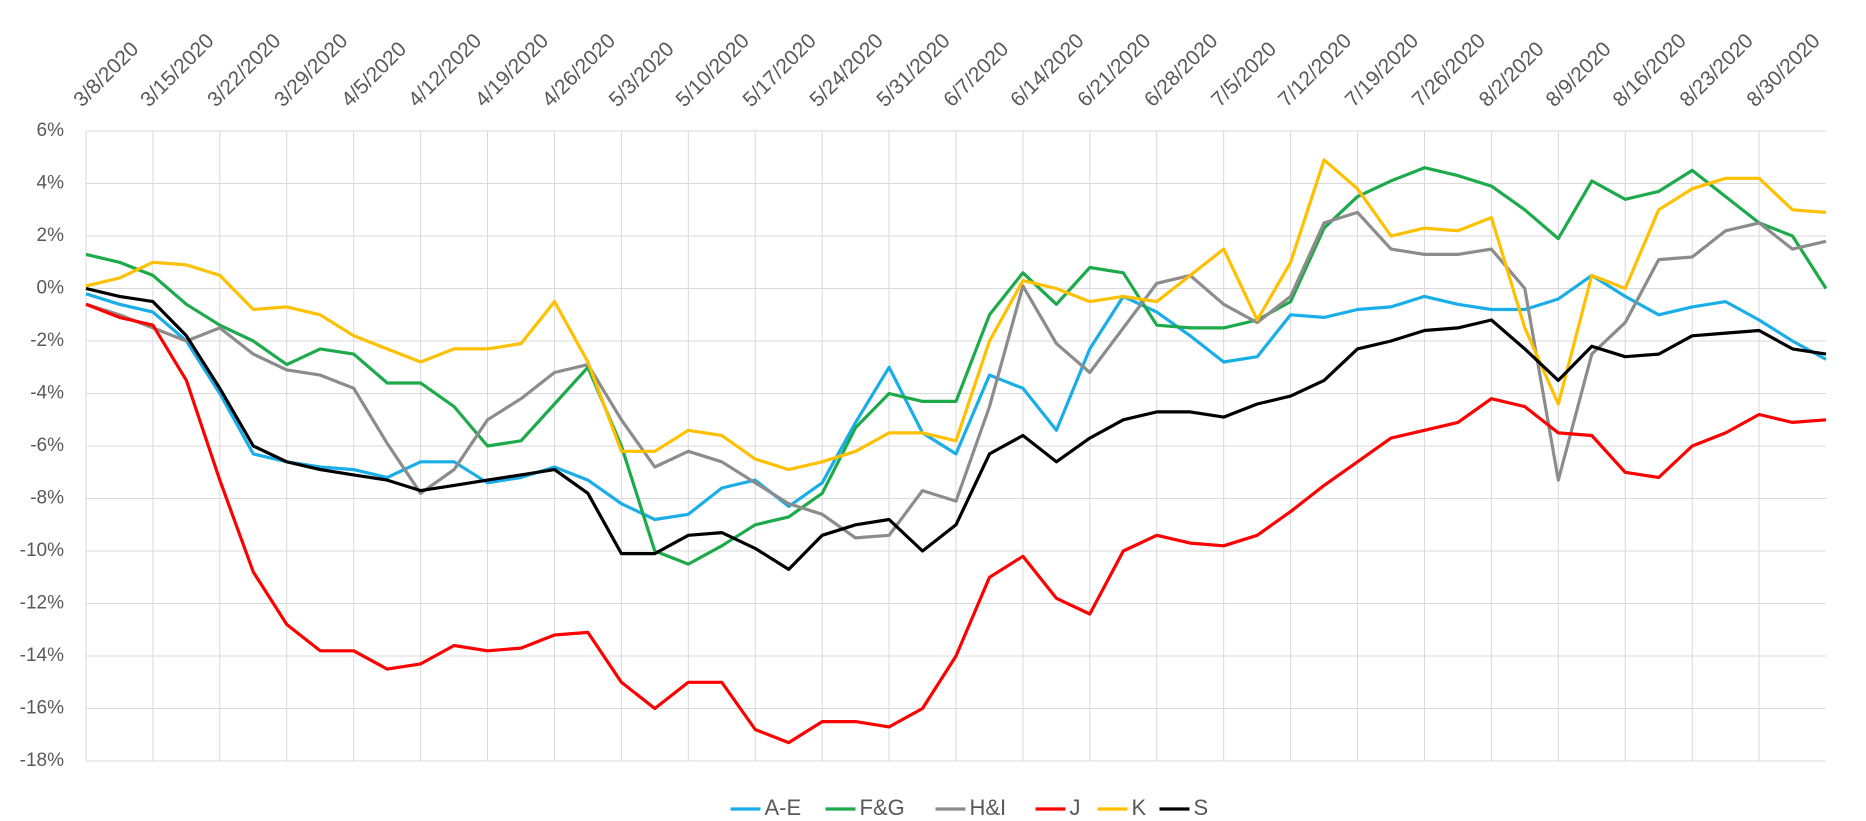  What do you see at coordinates (106, 74) in the screenshot?
I see `x-tick-label: 3/8/2020` at bounding box center [106, 74].